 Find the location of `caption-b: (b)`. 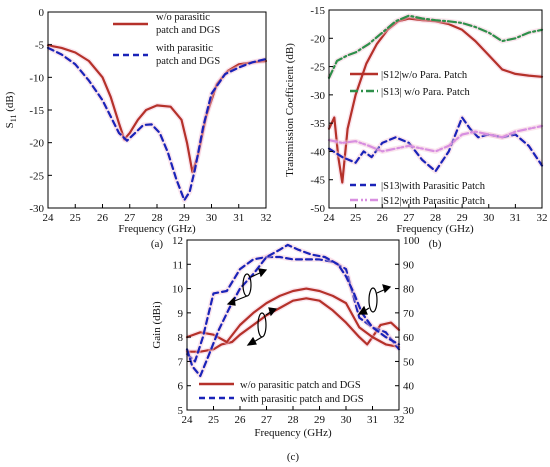

caption-b: (b) is located at coordinates (435, 244).